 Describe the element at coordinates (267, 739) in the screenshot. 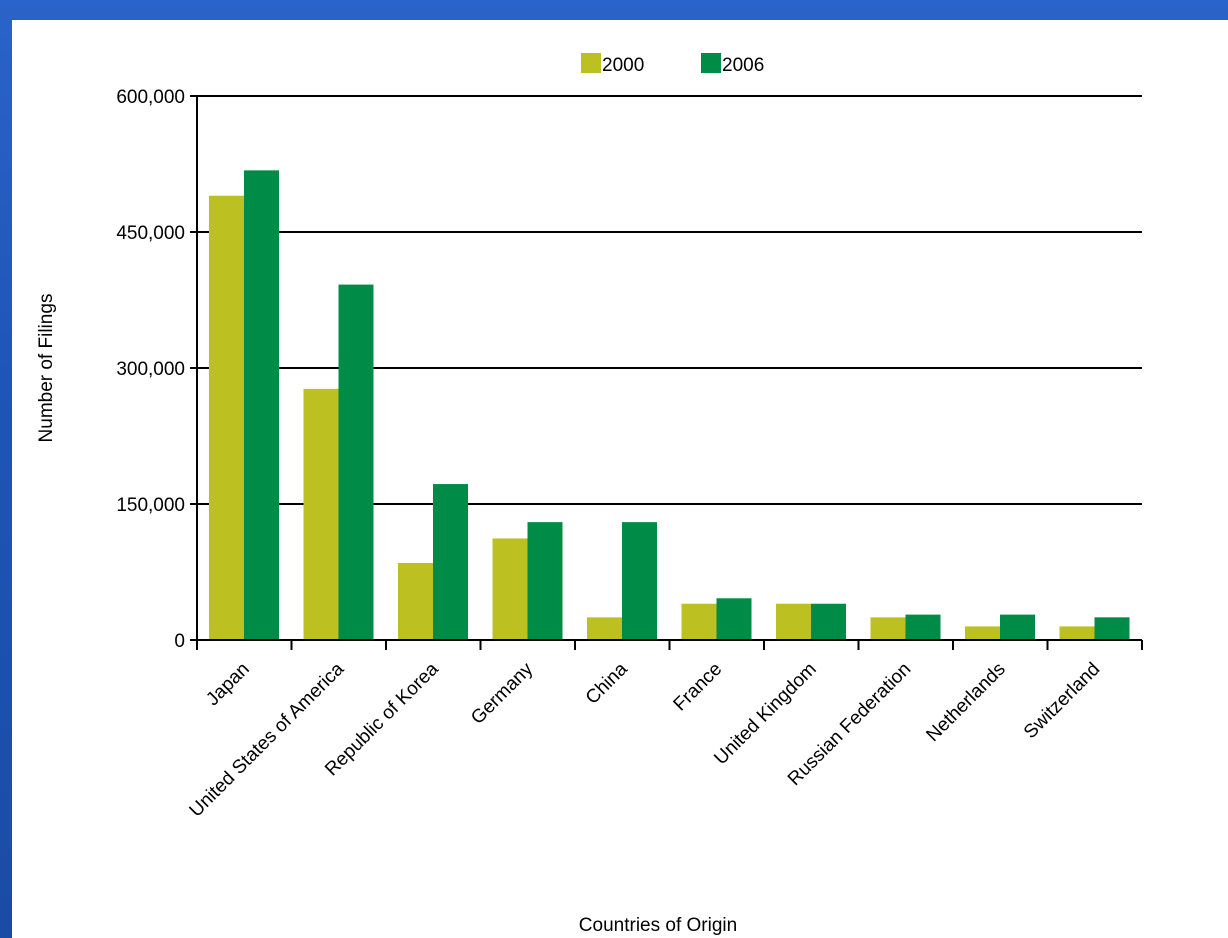

I see `x-tick-label: United States of America` at that location.